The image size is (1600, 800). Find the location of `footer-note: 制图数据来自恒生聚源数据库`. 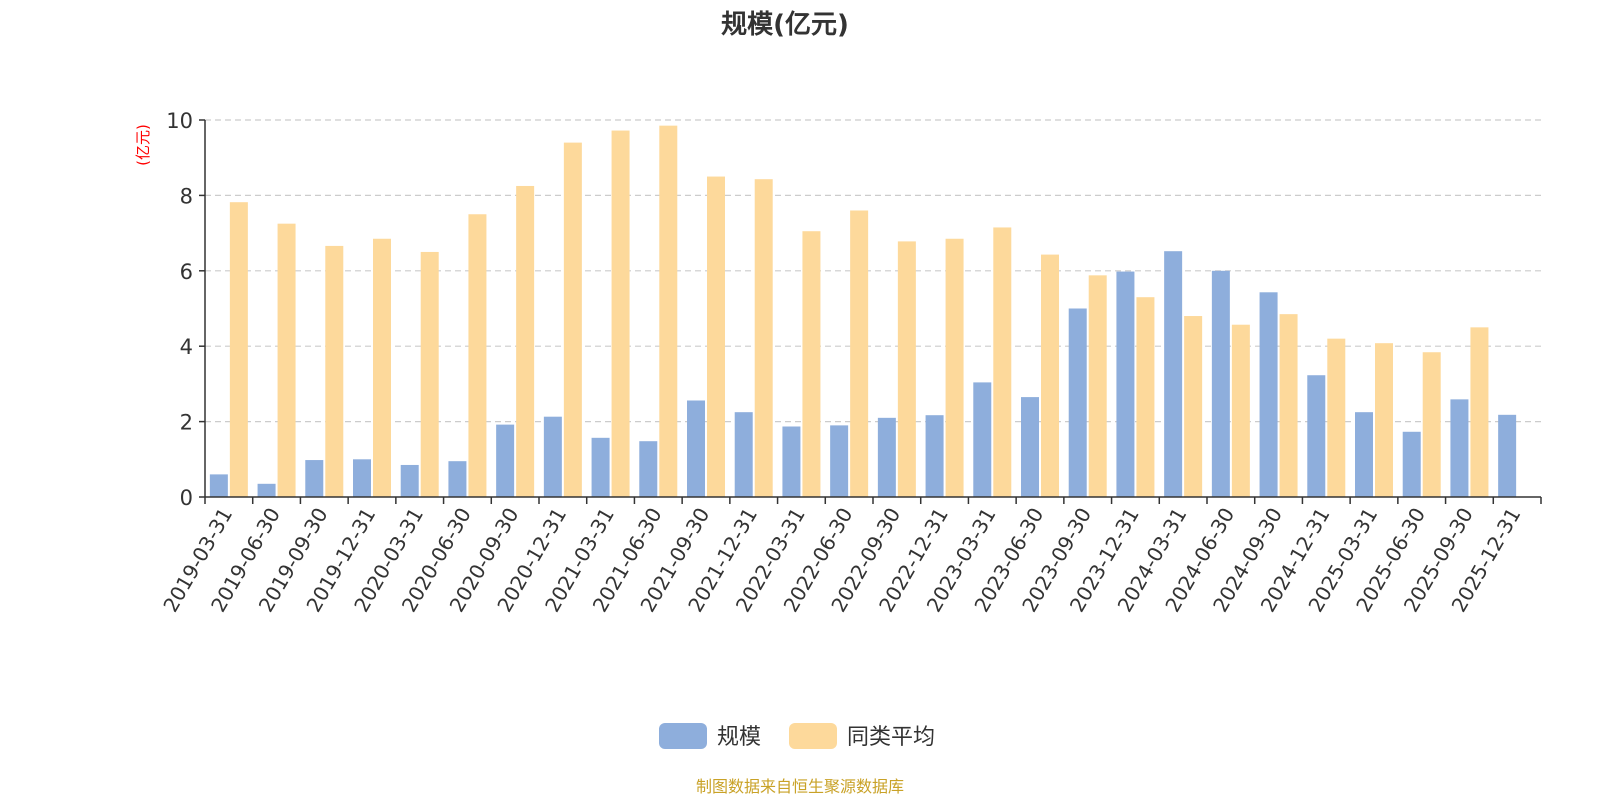

footer-note: 制图数据来自恒生聚源数据库 is located at coordinates (800, 786).